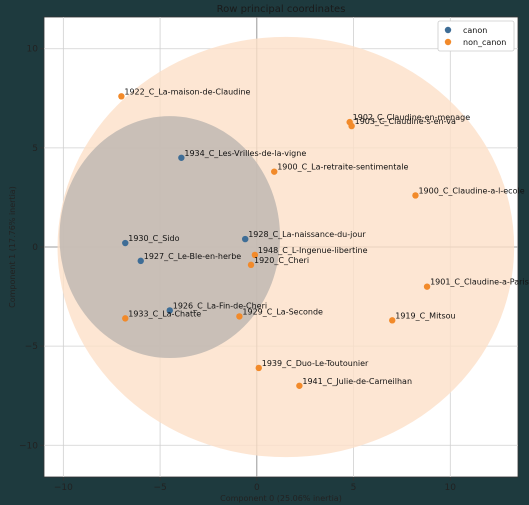 The width and height of the screenshot is (529, 505). Describe the element at coordinates (313, 250) in the screenshot. I see `point-label: 1948_C_L-Ingenue-libertine` at that location.